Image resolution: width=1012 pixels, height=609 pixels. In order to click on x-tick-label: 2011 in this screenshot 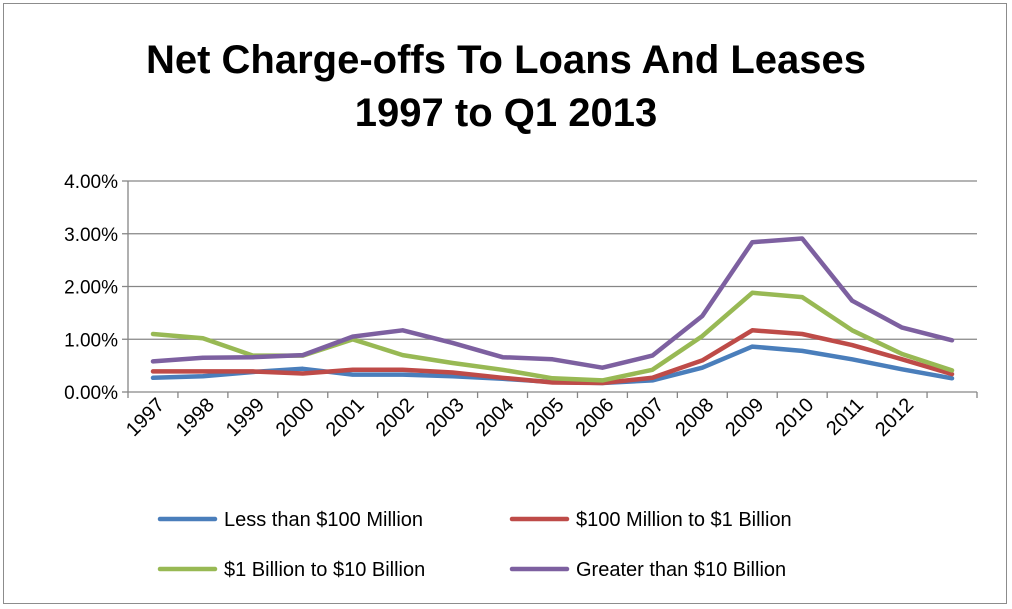, I will do `click(845, 417)`.